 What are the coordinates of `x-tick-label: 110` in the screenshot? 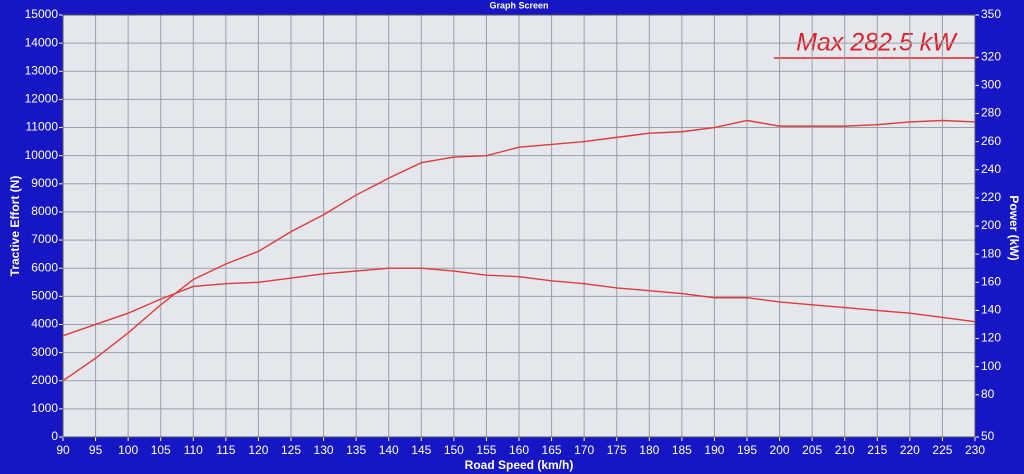 It's located at (193, 450).